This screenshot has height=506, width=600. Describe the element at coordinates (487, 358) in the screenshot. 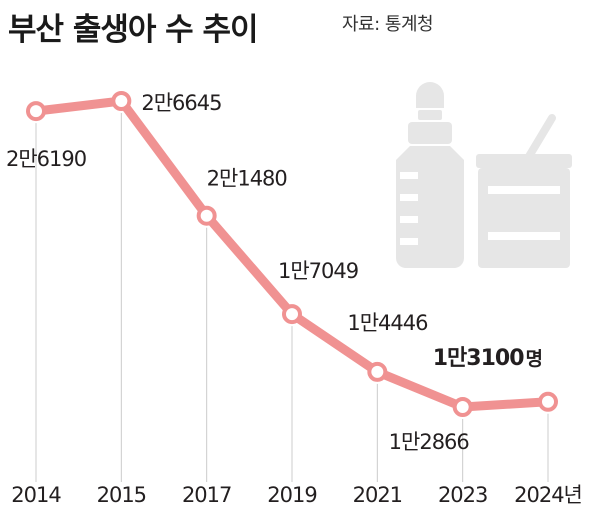

I see `data-label: 1만3100 명` at that location.